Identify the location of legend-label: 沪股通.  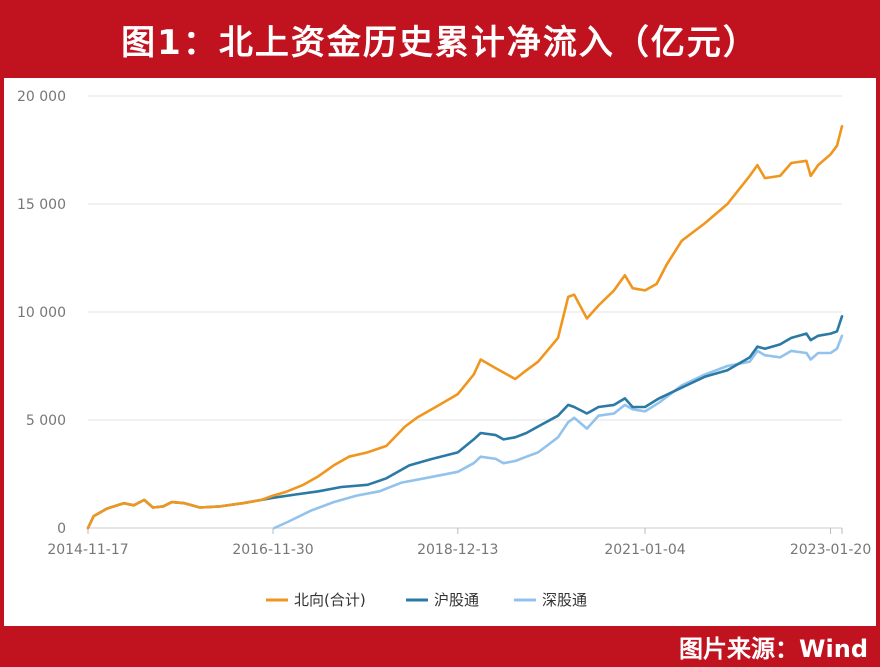
(456, 600).